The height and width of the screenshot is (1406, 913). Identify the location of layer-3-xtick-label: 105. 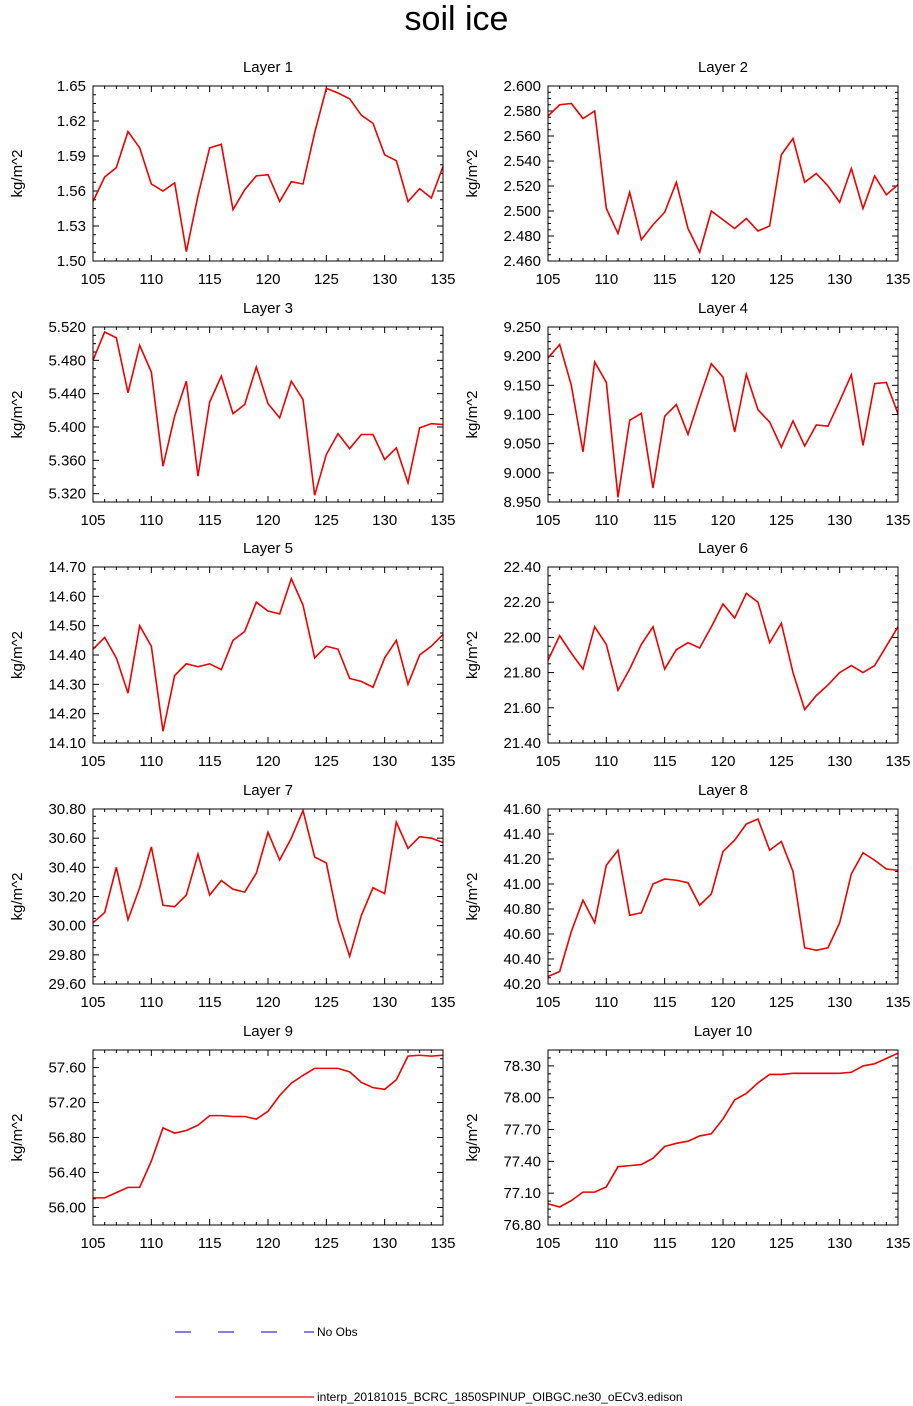
(92, 520).